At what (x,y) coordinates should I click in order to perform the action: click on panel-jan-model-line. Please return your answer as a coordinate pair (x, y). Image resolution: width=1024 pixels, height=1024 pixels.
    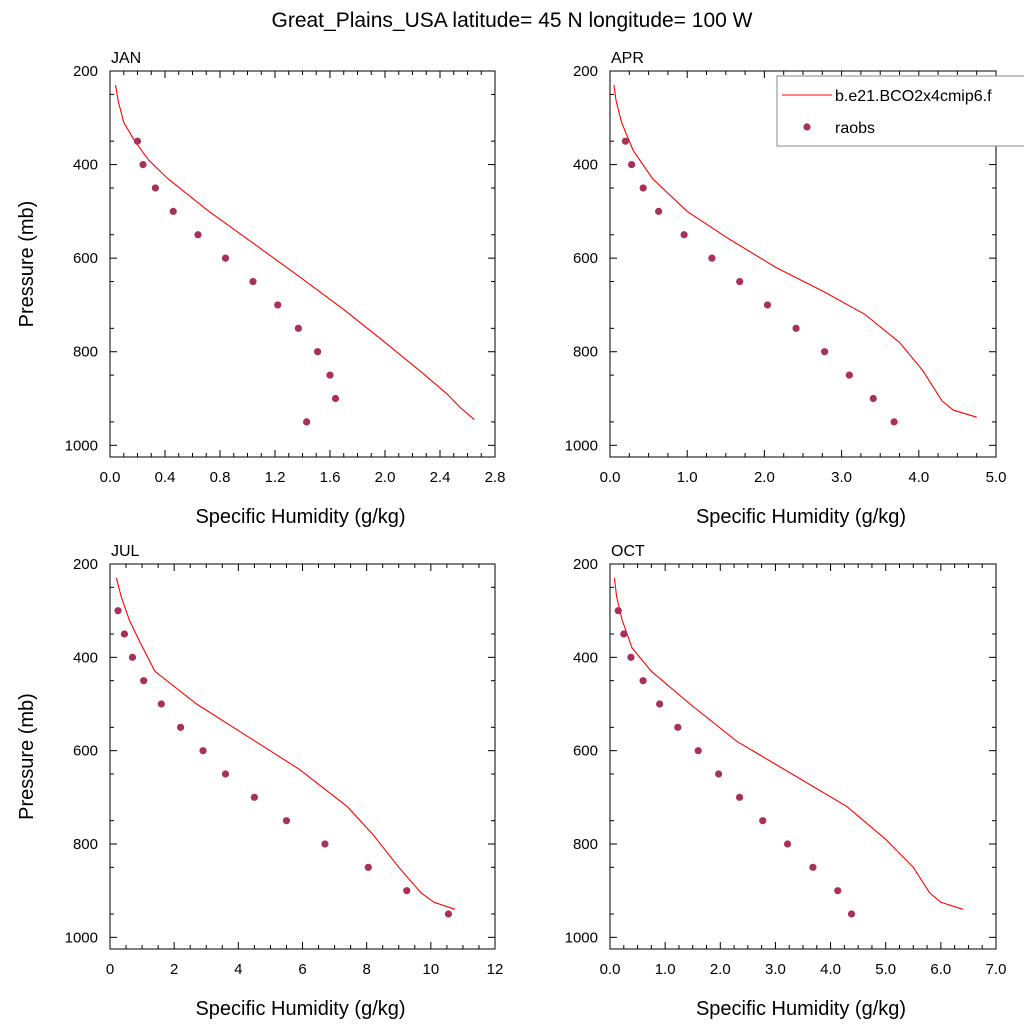
    Looking at the image, I should click on (294, 252).